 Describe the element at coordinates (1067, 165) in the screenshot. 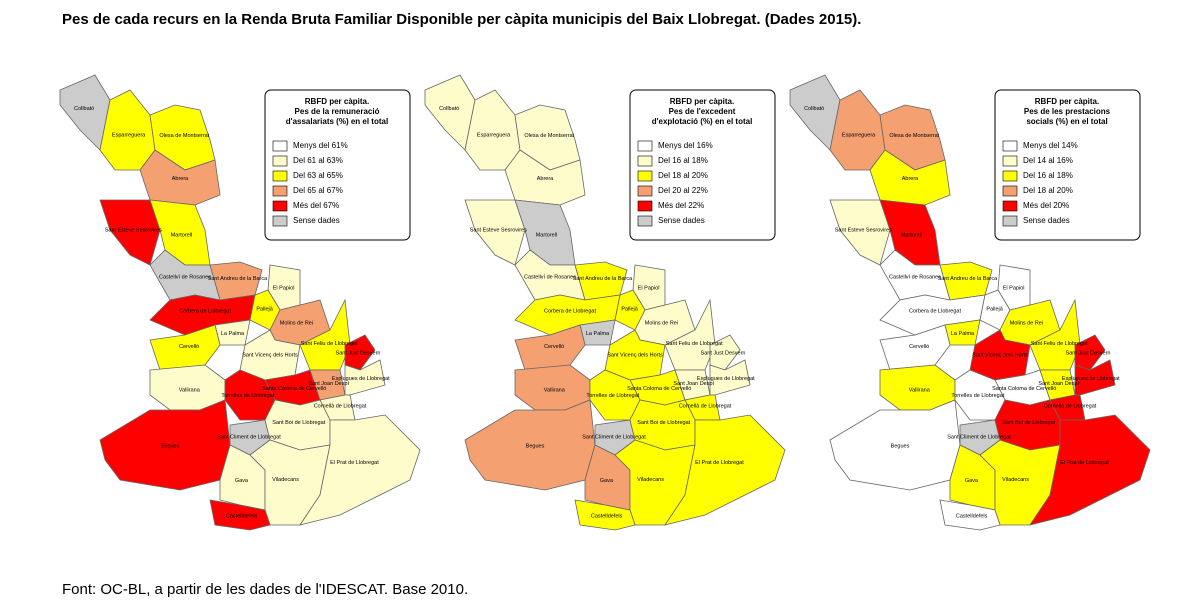

I see `legend-box` at that location.